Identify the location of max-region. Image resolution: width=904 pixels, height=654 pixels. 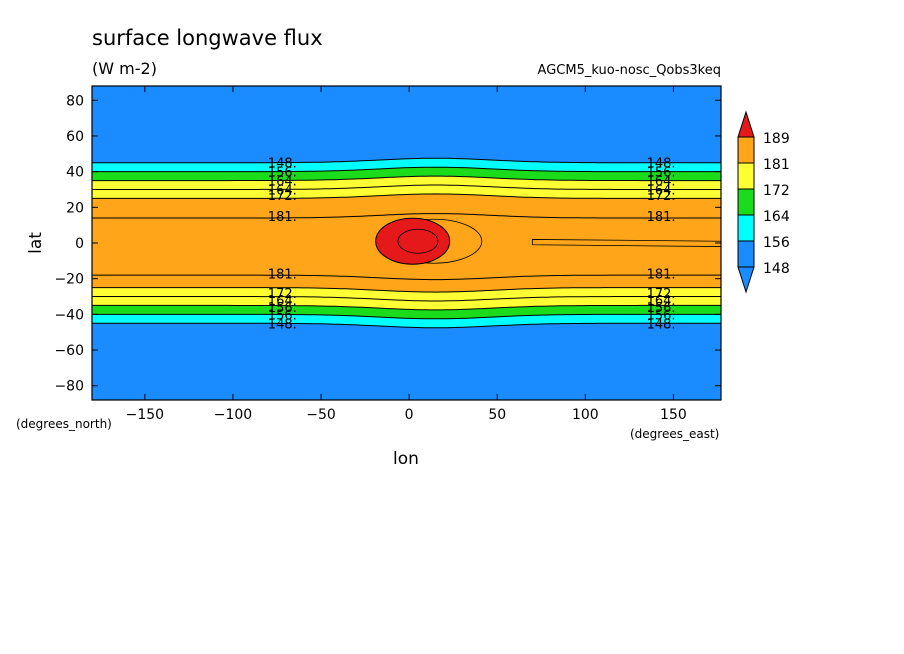
(413, 241).